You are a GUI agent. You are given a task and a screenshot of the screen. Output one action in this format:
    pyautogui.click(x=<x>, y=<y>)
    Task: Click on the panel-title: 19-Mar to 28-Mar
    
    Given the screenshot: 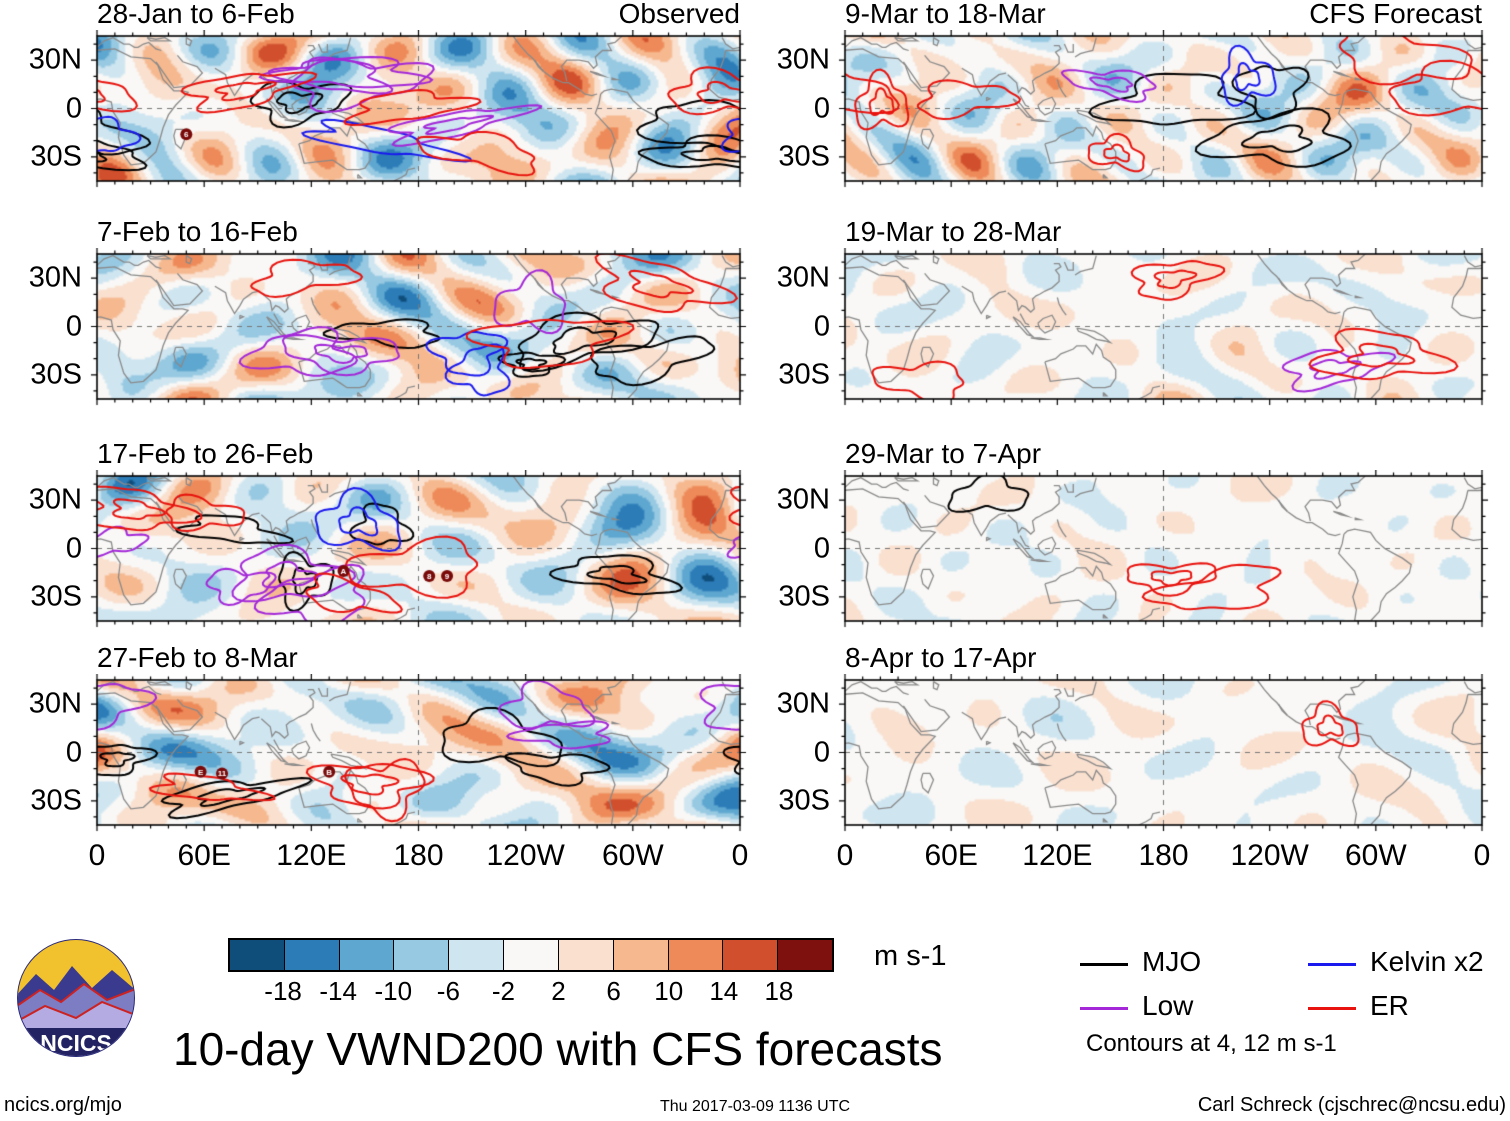 What is the action you would take?
    pyautogui.click(x=953, y=231)
    